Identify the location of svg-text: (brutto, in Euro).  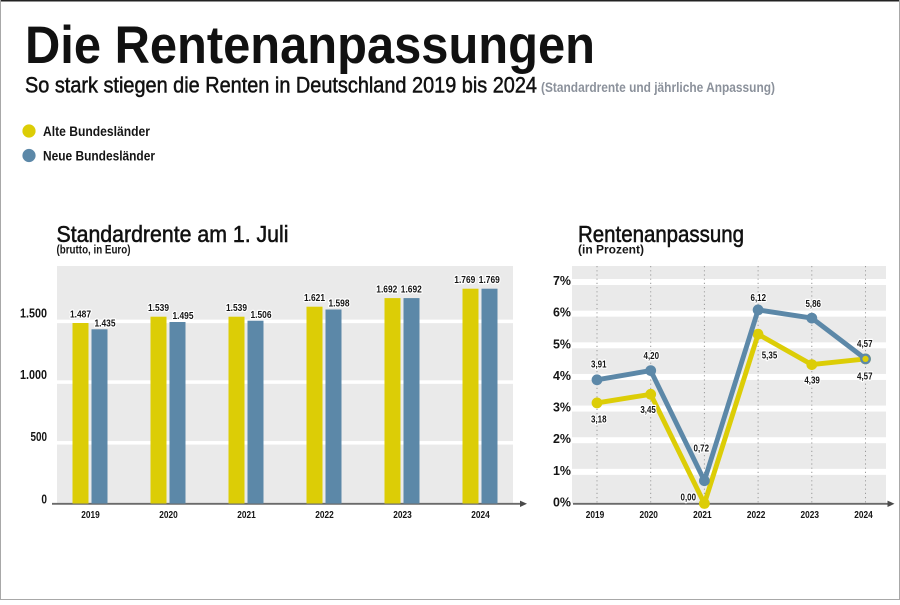
(94, 251).